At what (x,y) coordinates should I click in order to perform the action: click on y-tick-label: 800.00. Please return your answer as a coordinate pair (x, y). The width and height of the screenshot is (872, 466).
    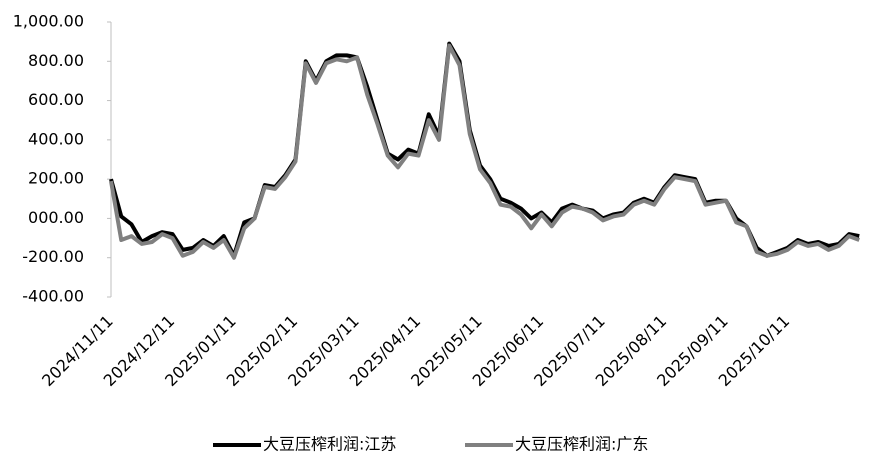
    Looking at the image, I should click on (56, 60).